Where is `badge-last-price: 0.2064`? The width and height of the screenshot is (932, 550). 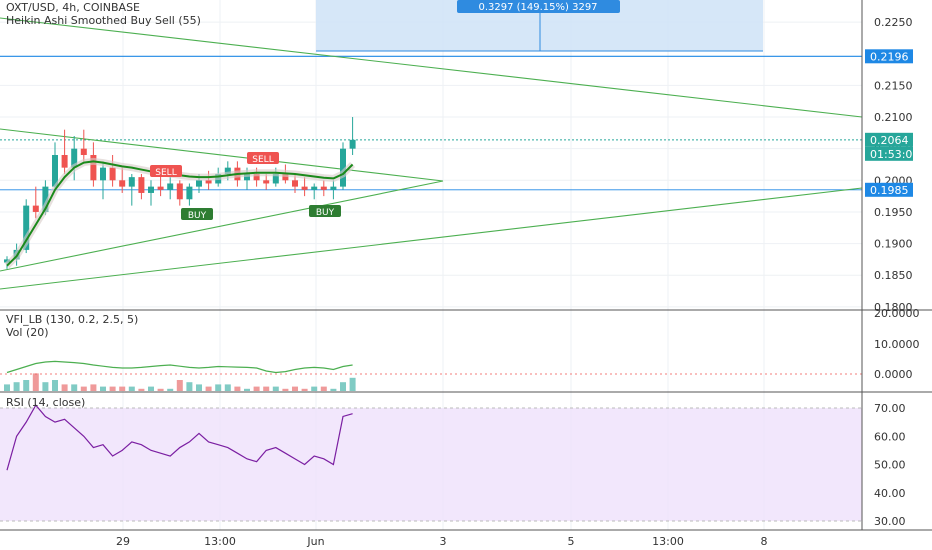 badge-last-price: 0.2064 is located at coordinates (889, 140).